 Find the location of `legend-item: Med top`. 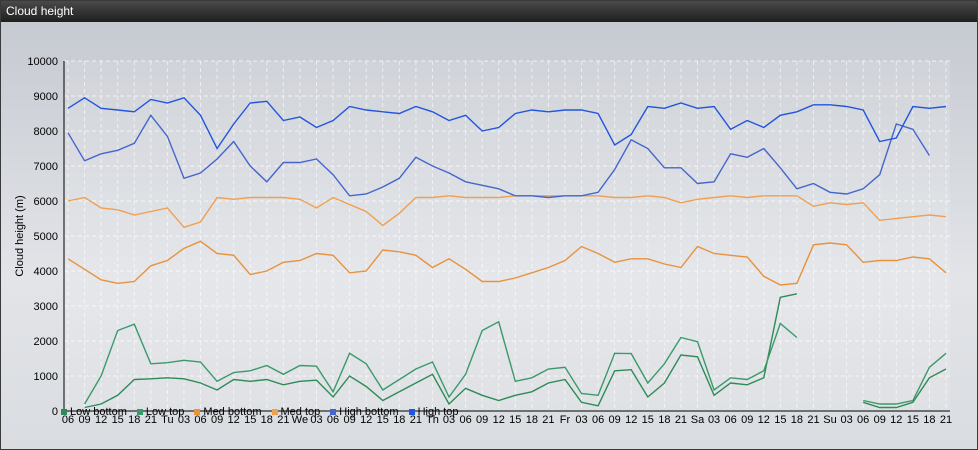

legend-item: Med top is located at coordinates (296, 412).